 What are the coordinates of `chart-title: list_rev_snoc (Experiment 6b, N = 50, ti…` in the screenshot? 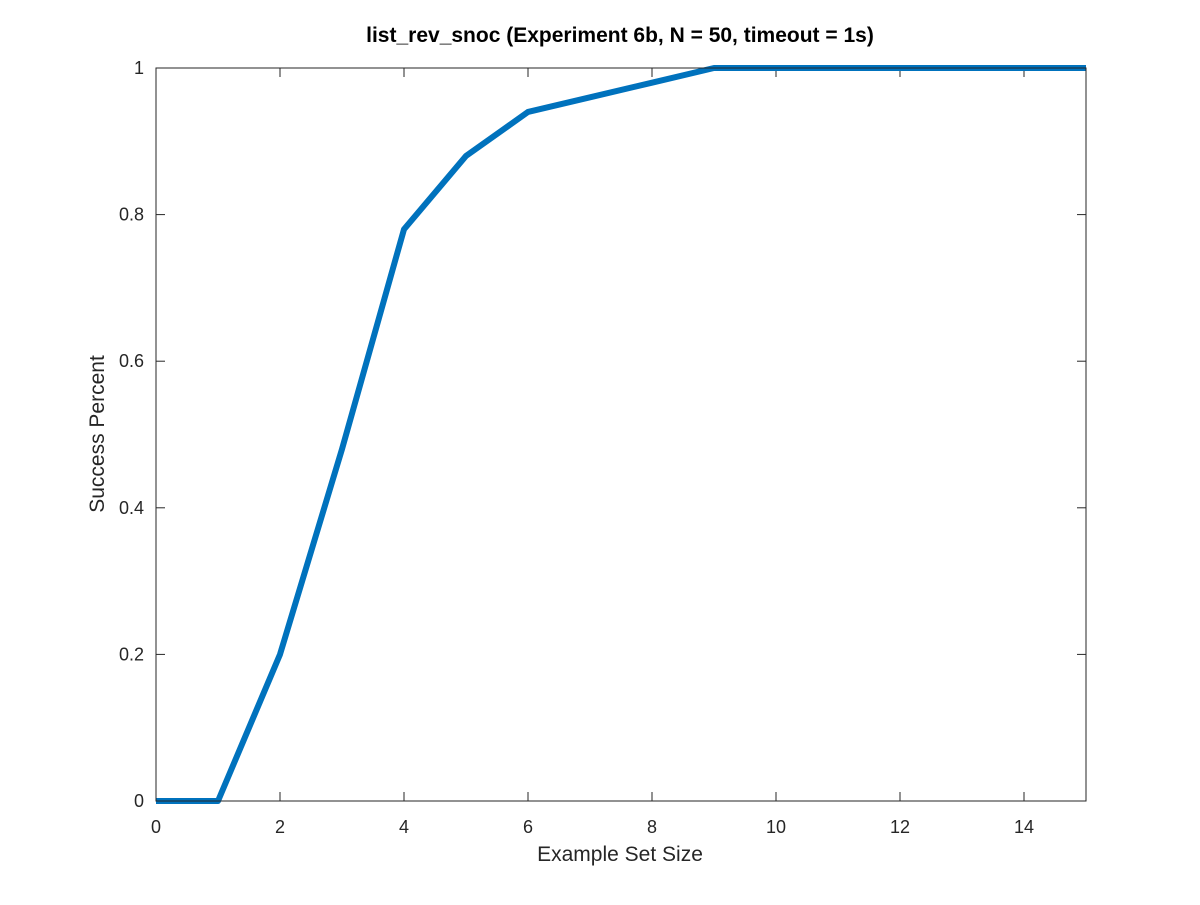 It's located at (620, 35).